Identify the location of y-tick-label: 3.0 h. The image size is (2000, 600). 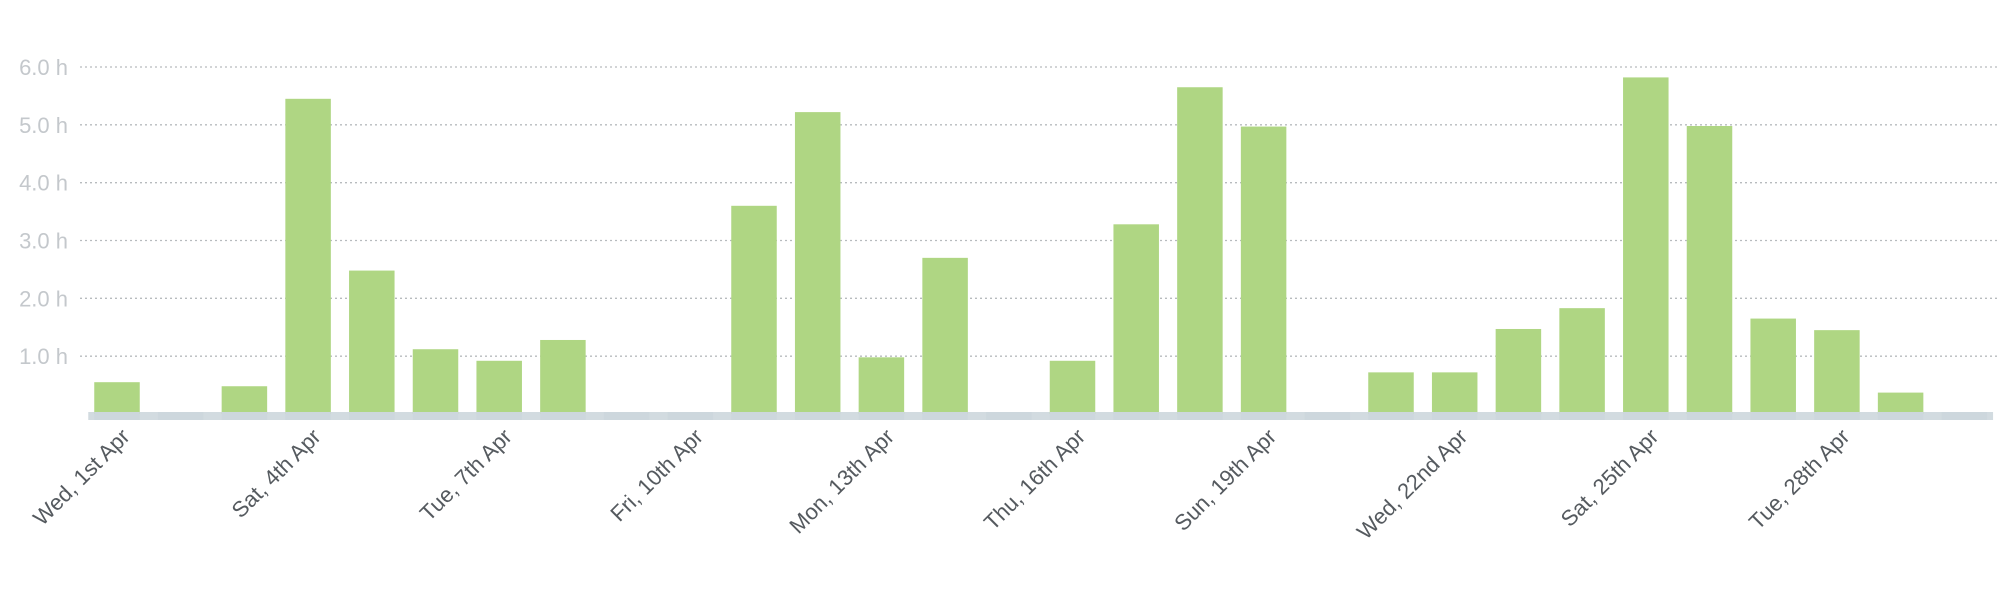
(43, 241).